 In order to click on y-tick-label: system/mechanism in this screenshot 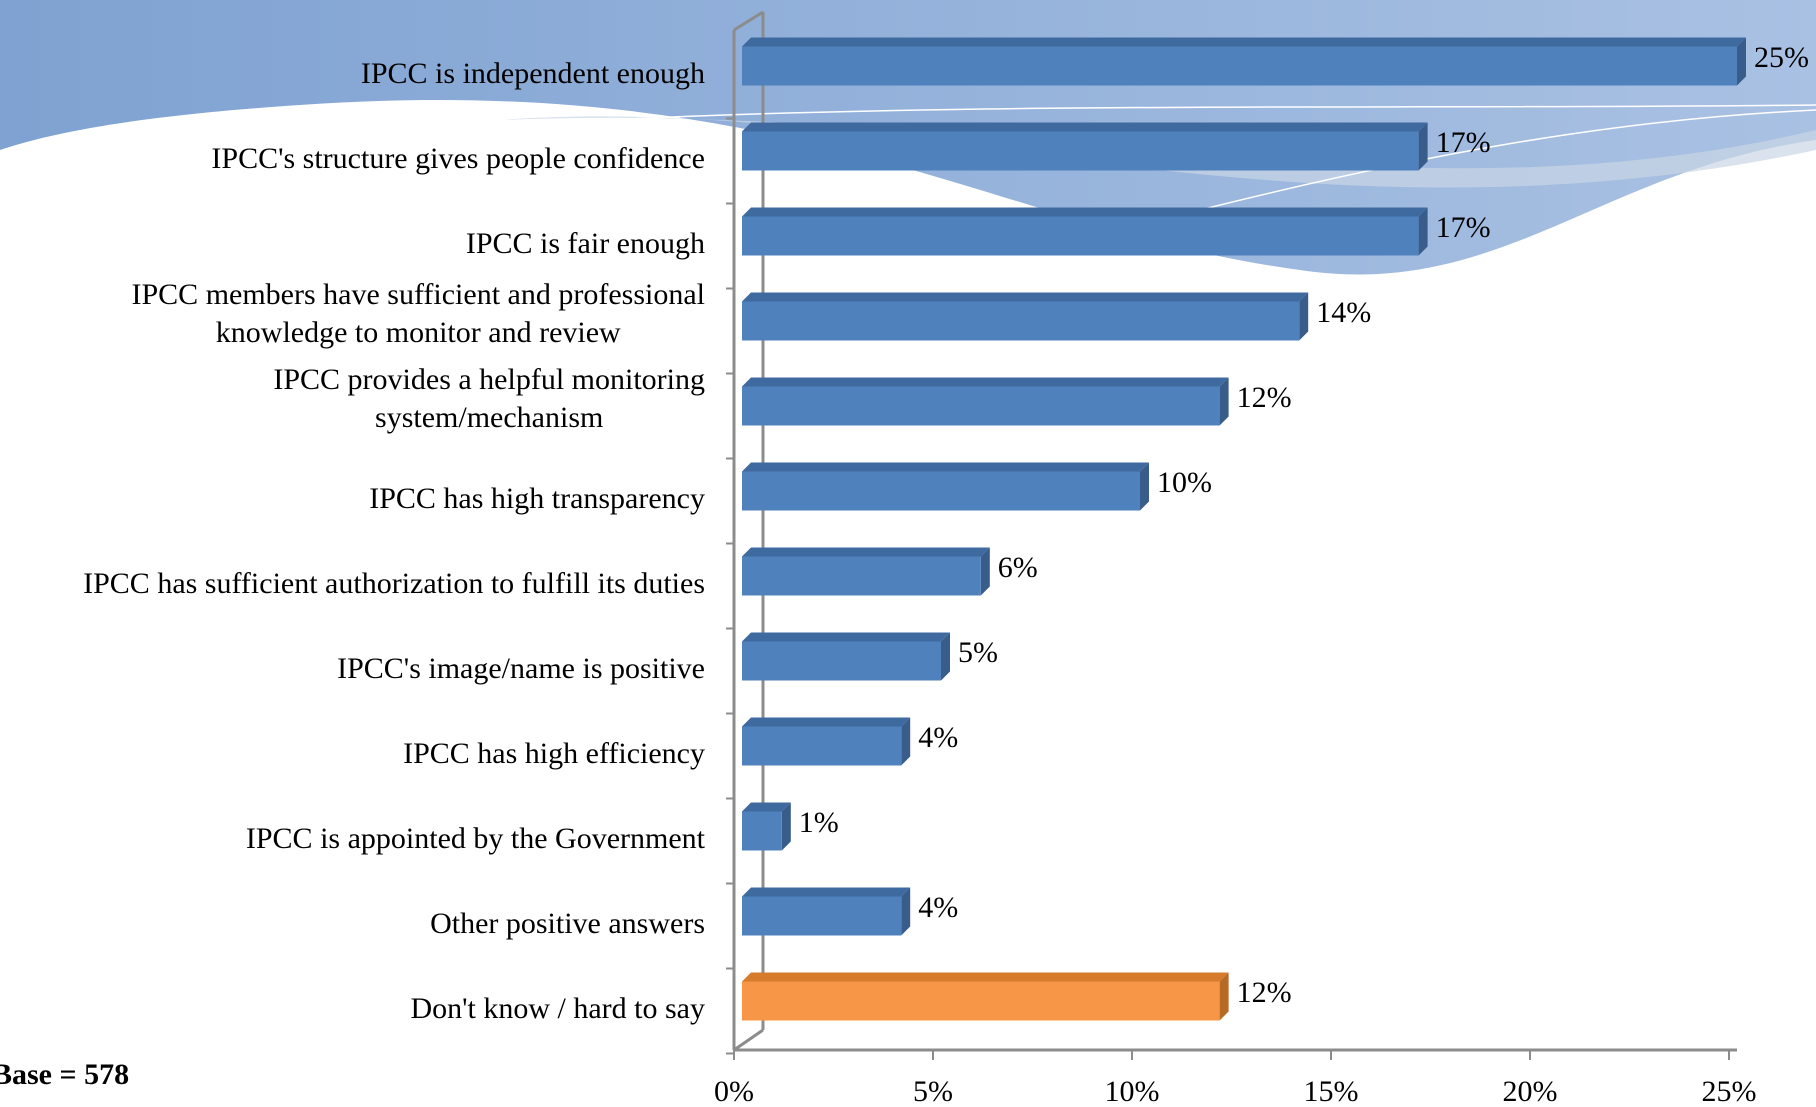, I will do `click(489, 417)`.